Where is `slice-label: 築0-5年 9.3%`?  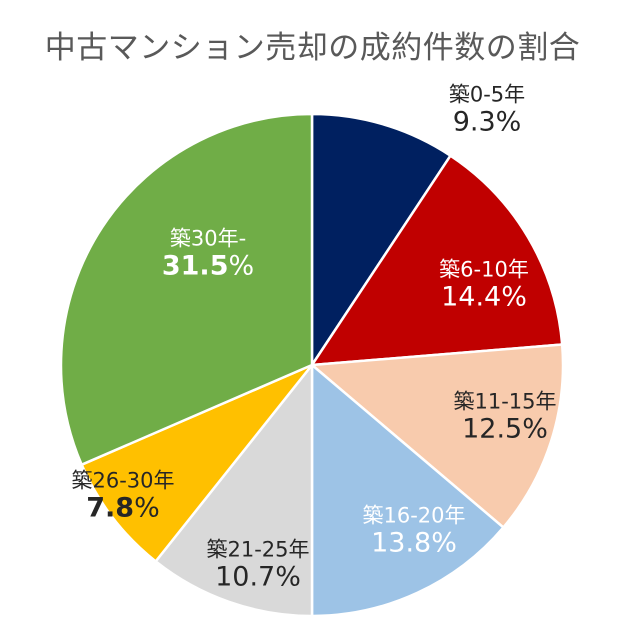 slice-label: 築0-5年 9.3% is located at coordinates (487, 109).